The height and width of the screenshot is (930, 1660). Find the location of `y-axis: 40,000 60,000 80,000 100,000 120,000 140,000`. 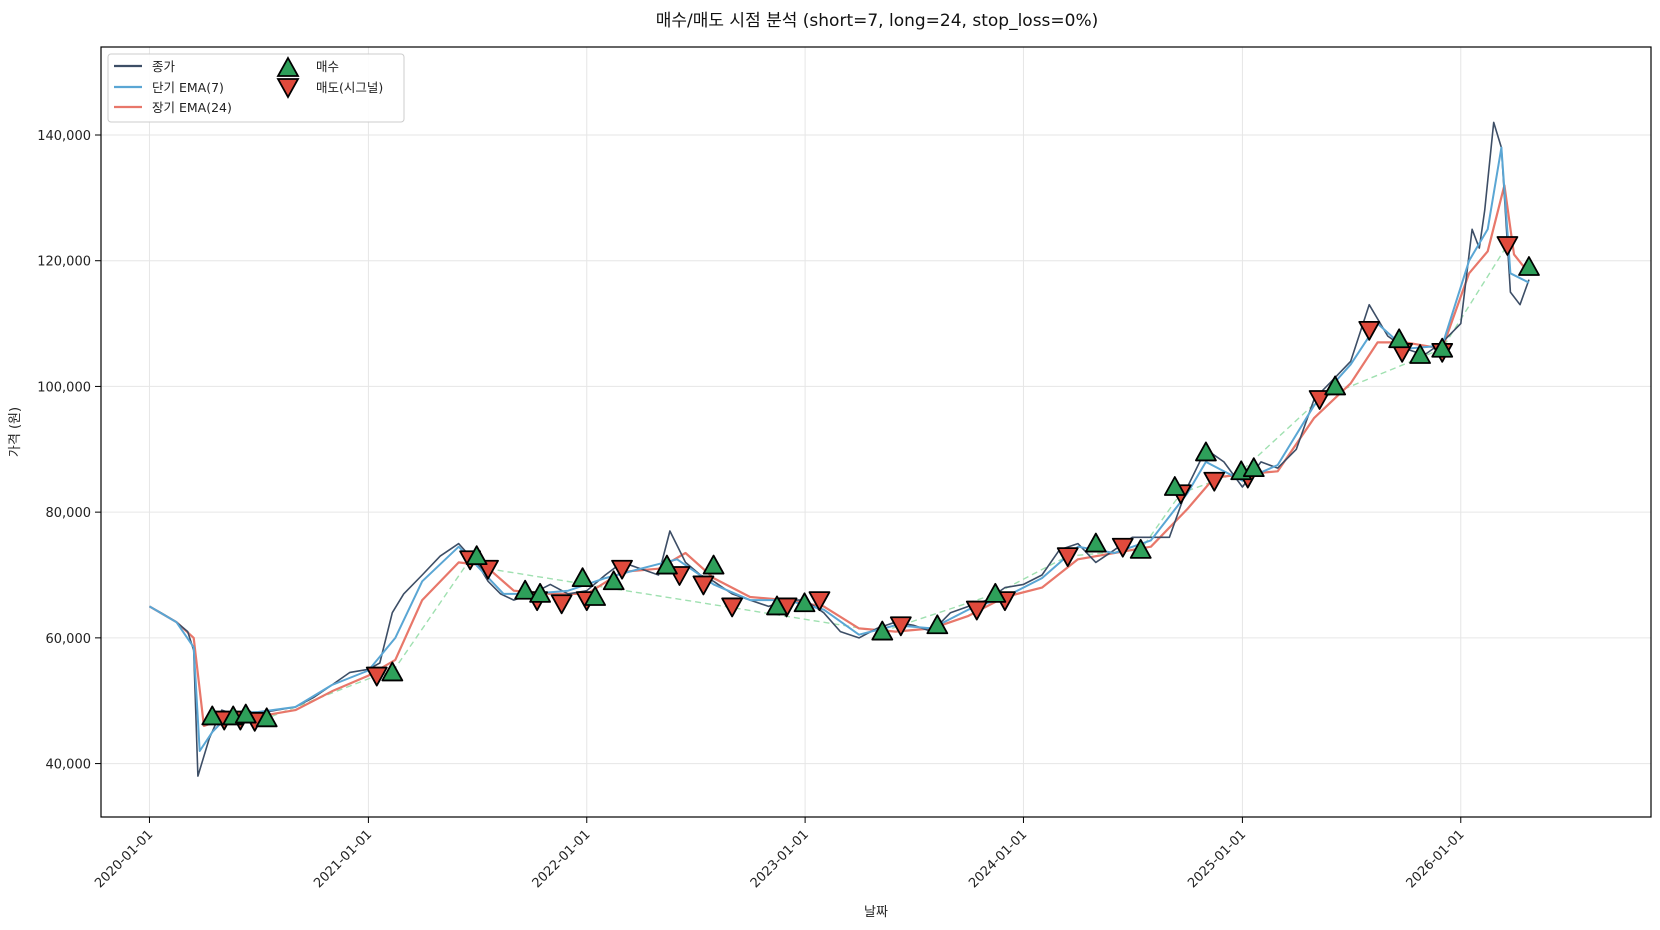

y-axis: 40,000 60,000 80,000 100,000 120,000 140,000 is located at coordinates (69, 451).